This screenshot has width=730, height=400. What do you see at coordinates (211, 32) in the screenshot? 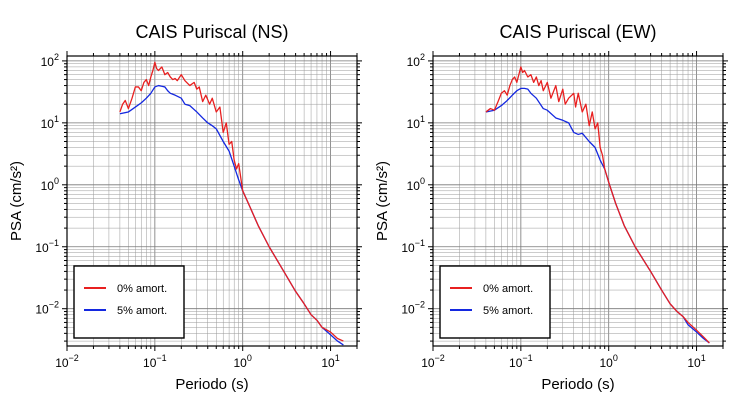
I see `chart-title: CAIS Puriscal (NS)` at bounding box center [211, 32].